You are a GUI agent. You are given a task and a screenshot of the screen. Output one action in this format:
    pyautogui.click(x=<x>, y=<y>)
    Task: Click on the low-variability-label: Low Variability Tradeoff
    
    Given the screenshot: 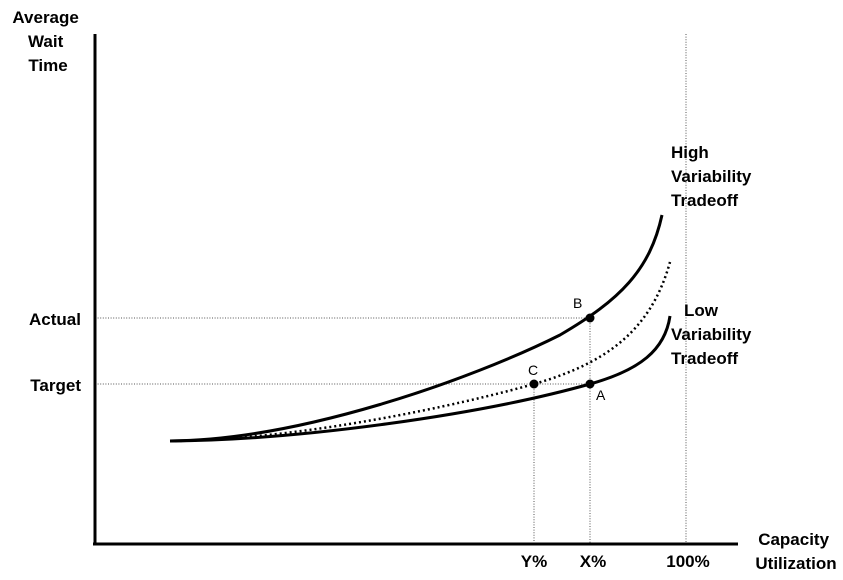 What is the action you would take?
    pyautogui.click(x=713, y=334)
    